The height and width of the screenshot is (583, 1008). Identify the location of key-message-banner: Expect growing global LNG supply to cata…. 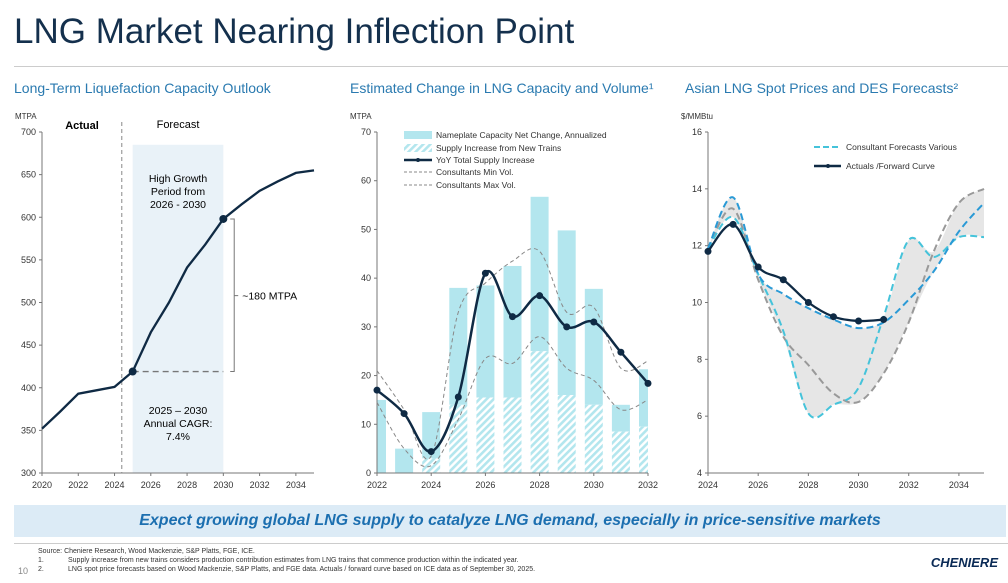
(510, 521).